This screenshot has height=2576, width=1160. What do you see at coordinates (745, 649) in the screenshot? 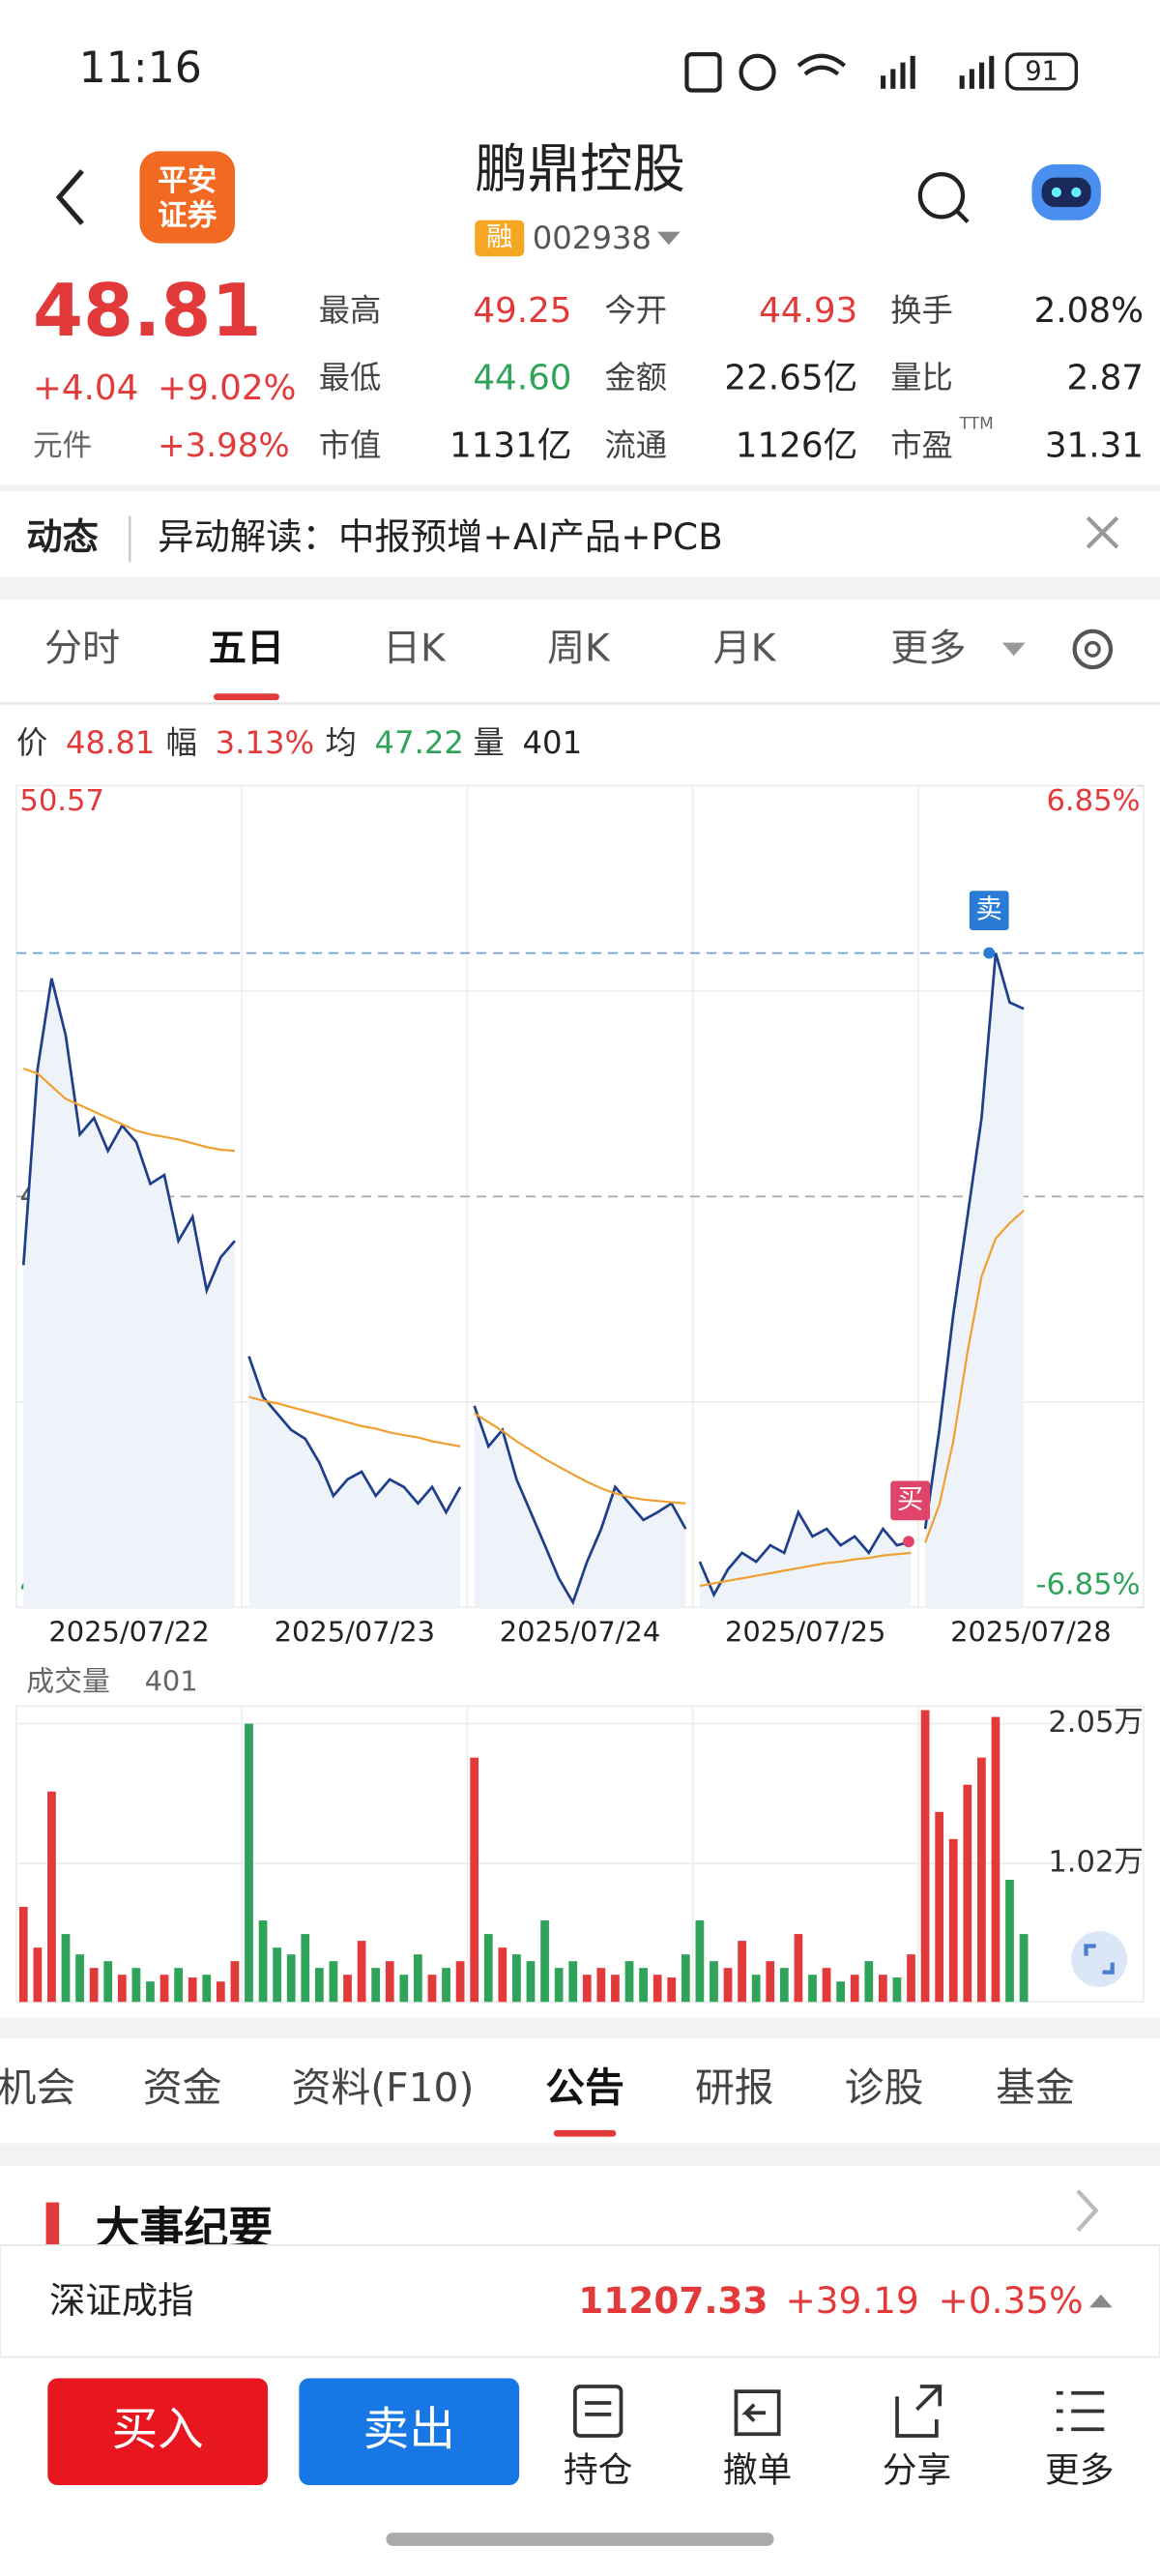
I see `chart-tab: 月K` at bounding box center [745, 649].